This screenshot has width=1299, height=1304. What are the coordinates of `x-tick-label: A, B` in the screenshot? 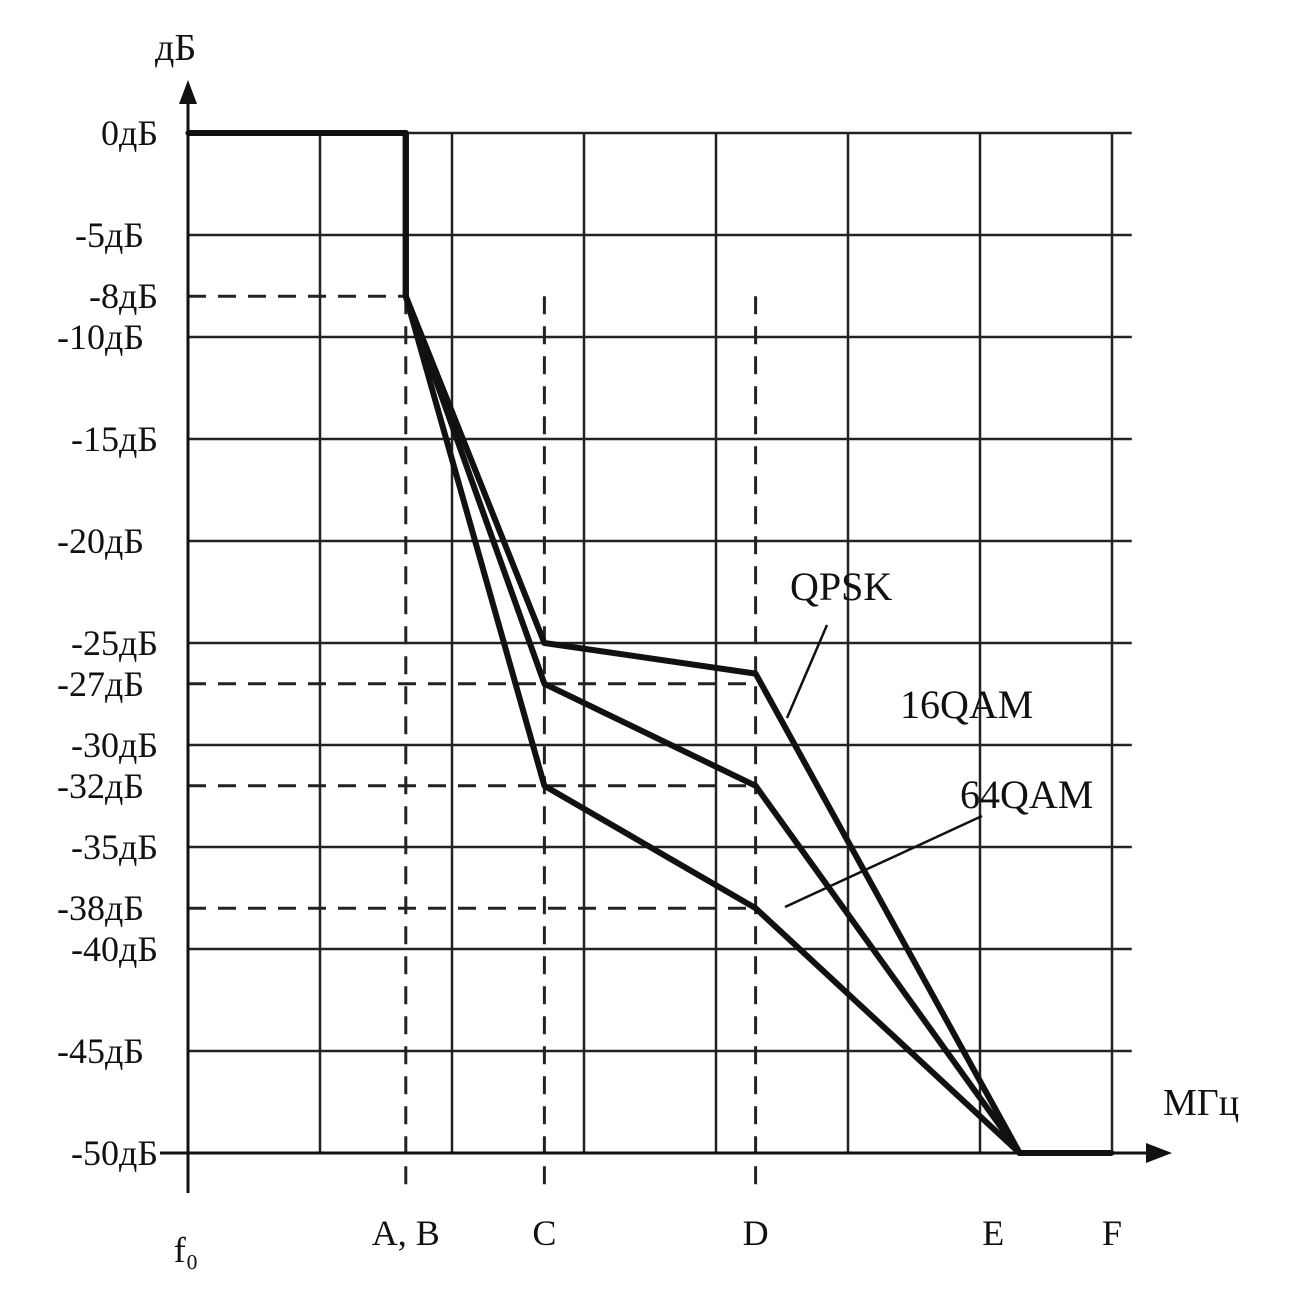 It's located at (406, 1233).